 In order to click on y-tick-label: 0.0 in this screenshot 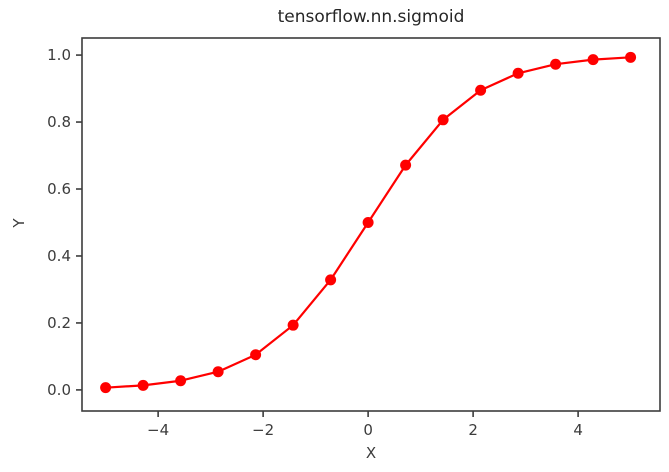, I will do `click(59, 390)`.